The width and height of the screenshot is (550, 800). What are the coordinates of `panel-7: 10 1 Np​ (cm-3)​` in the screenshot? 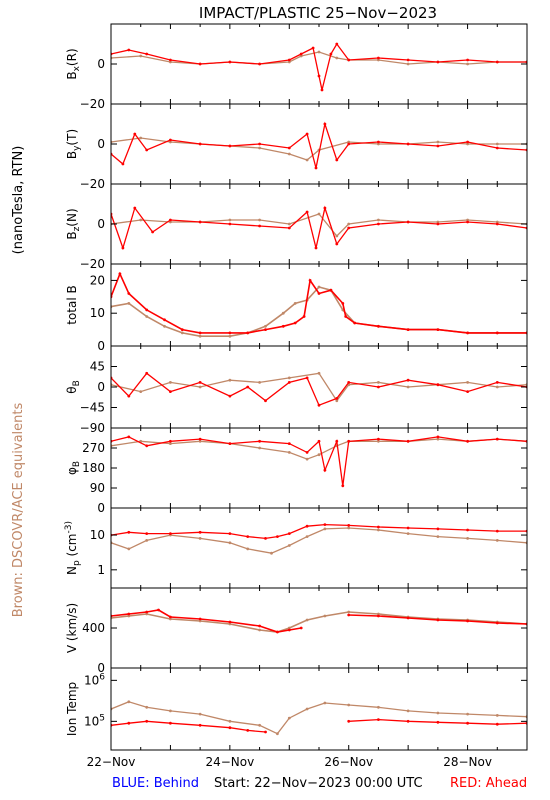 It's located at (296, 548).